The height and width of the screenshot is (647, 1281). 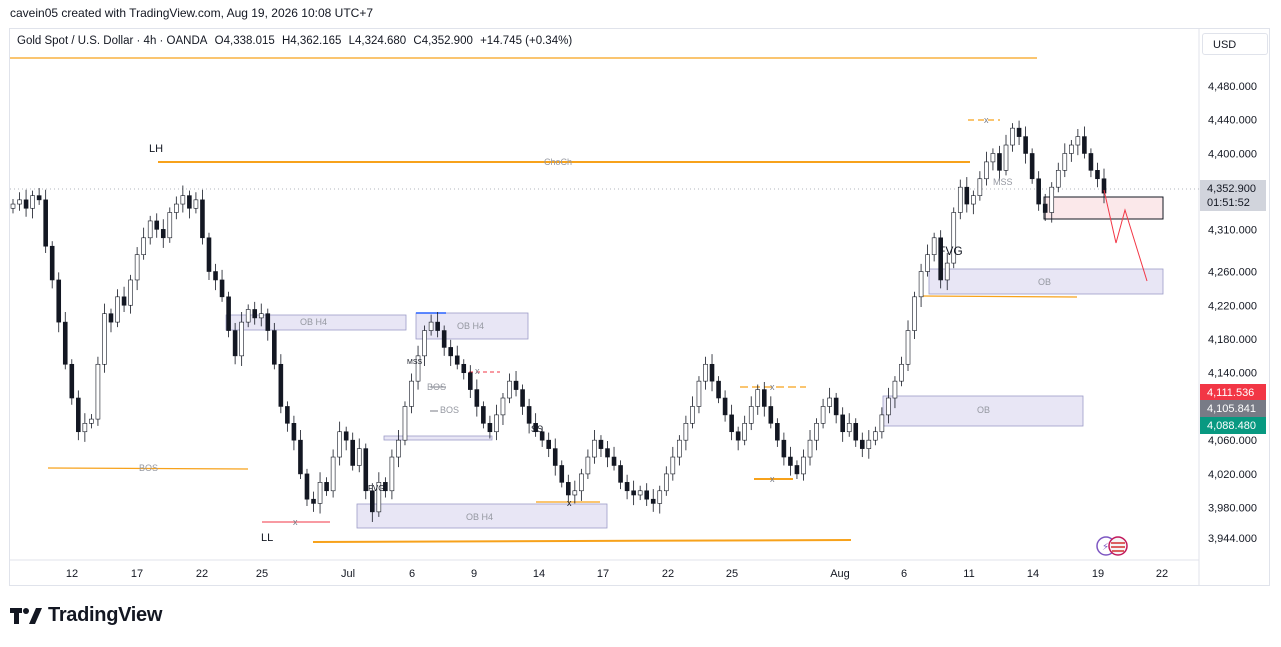 What do you see at coordinates (86, 615) in the screenshot?
I see `tradingview-logo: TradingView` at bounding box center [86, 615].